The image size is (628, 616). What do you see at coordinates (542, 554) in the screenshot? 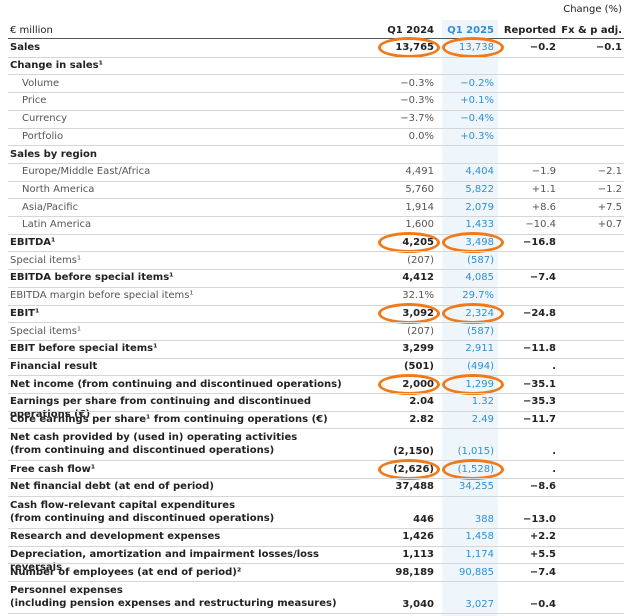
I see `cell-value: +5.5` at bounding box center [542, 554].